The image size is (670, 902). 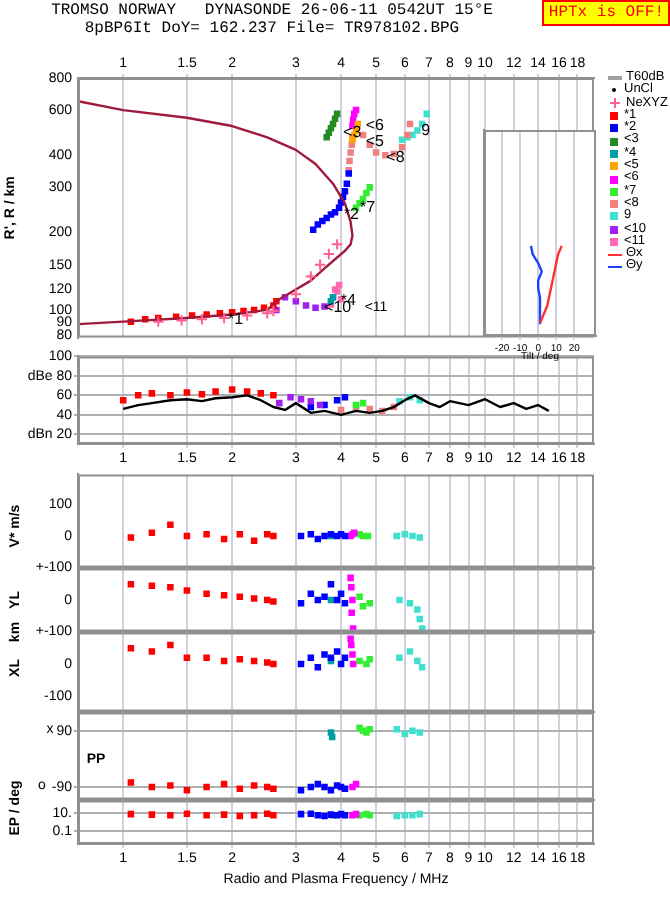 What do you see at coordinates (375, 141) in the screenshot?
I see `annotation: <5` at bounding box center [375, 141].